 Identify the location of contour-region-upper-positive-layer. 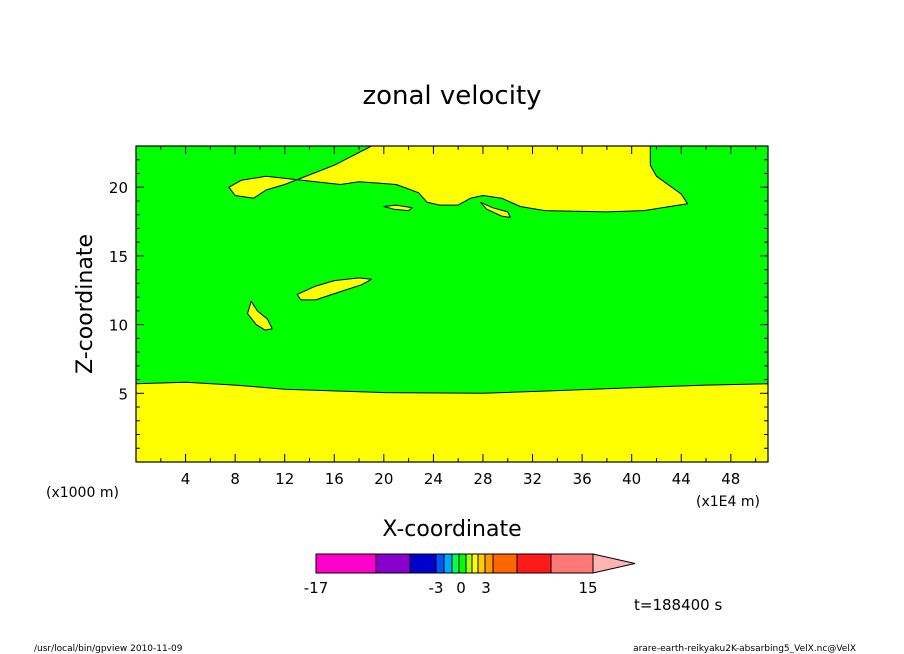
(458, 179).